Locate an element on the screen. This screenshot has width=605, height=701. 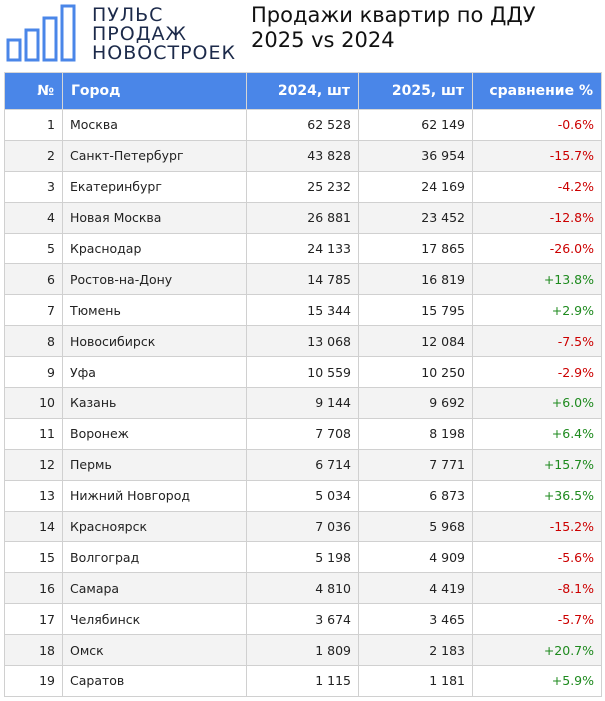
page-title: Продажи квартир по ДДУ 2025 vs 2024 is located at coordinates (423, 28).